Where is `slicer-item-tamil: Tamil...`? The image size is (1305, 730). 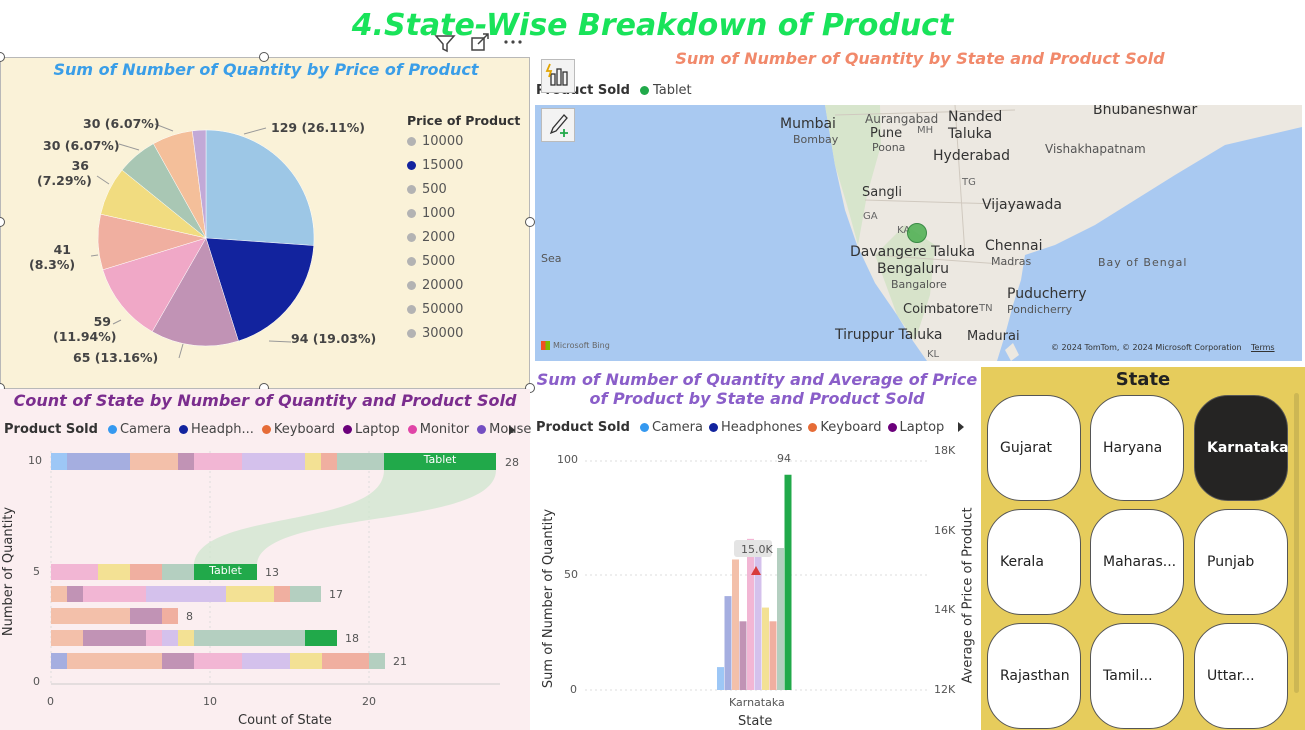
slicer-item-tamil: Tamil... is located at coordinates (1137, 676).